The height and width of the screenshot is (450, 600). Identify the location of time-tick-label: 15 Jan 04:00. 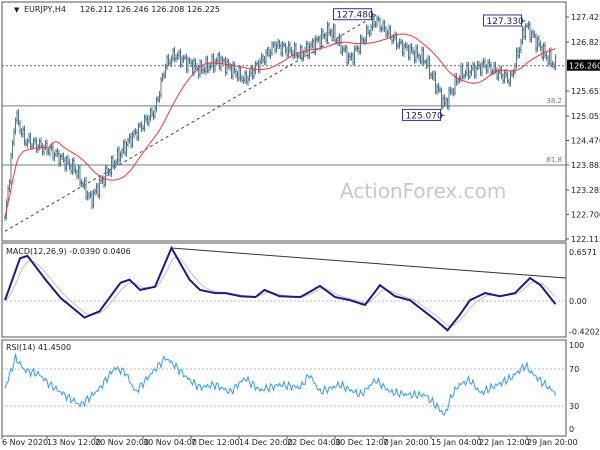
(456, 442).